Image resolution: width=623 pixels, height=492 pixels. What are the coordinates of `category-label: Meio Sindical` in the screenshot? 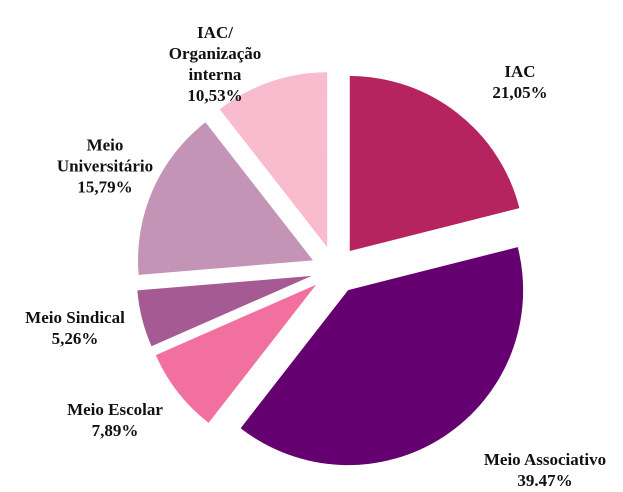 It's located at (75, 317).